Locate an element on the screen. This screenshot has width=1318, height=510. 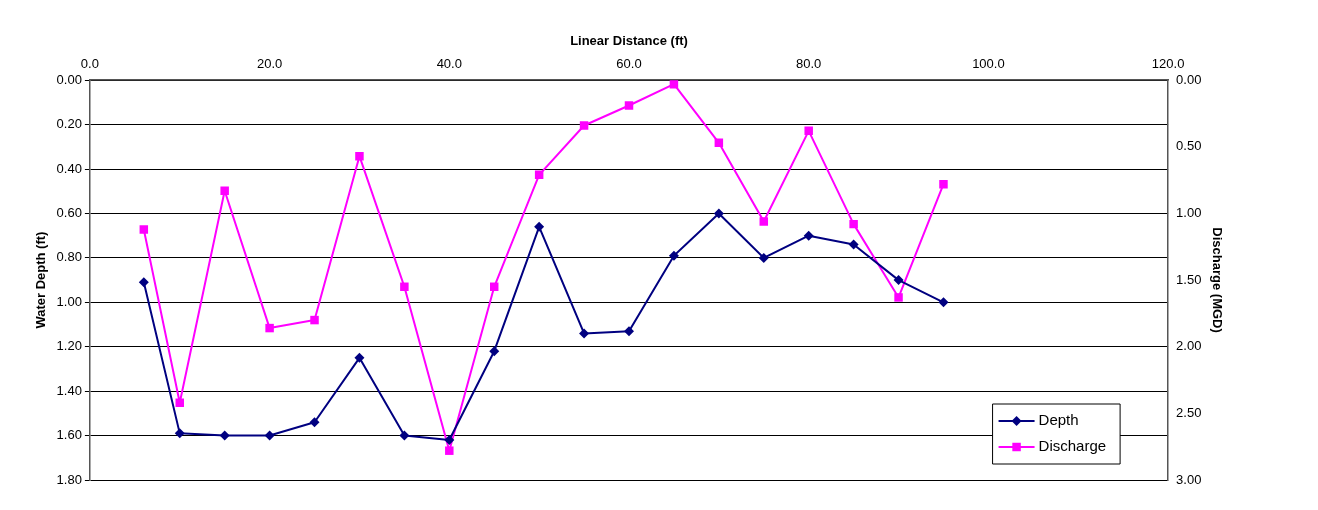
x-tick-label: 120.0 is located at coordinates (1168, 63).